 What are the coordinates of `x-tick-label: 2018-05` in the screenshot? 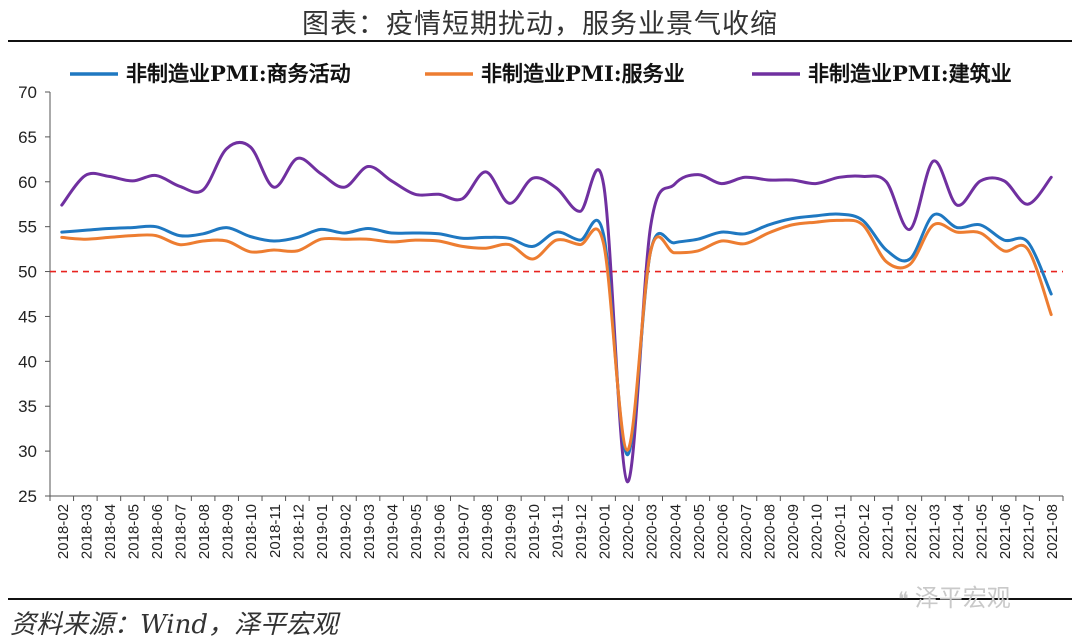 It's located at (133, 531).